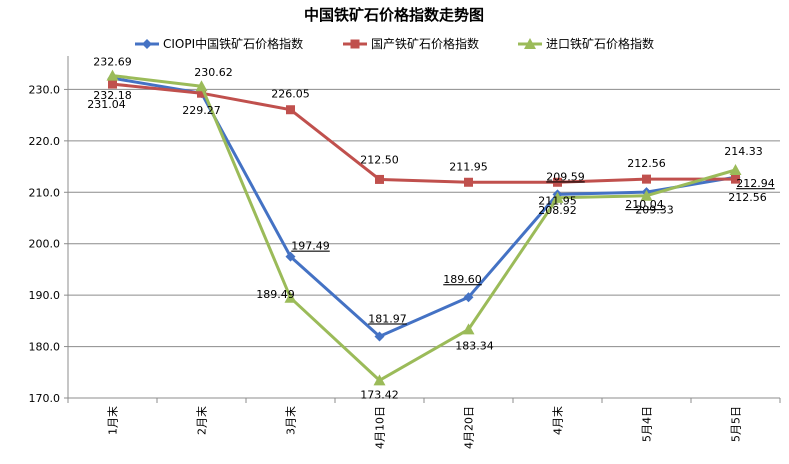  I want to click on legend-label: CIOPI中国铁矿石价格指数, so click(233, 43).